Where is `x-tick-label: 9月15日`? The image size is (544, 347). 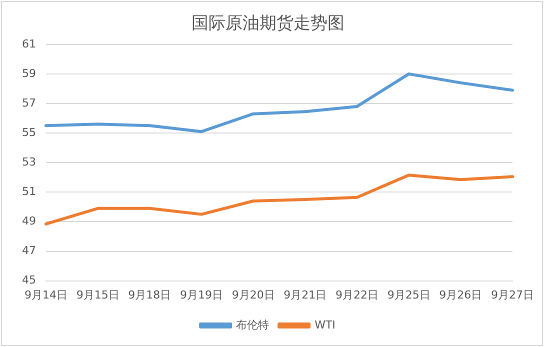
x-tick-label: 9月15日 is located at coordinates (98, 295).